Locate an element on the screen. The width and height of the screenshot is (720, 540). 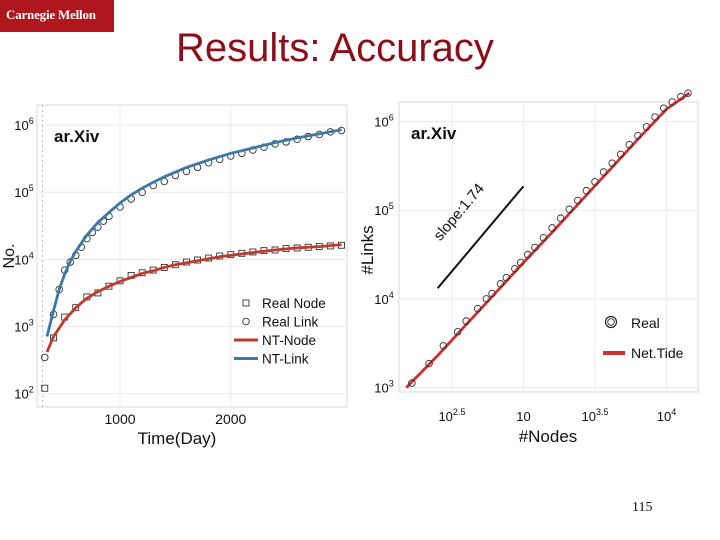
legend-label: NT-Link is located at coordinates (285, 359).